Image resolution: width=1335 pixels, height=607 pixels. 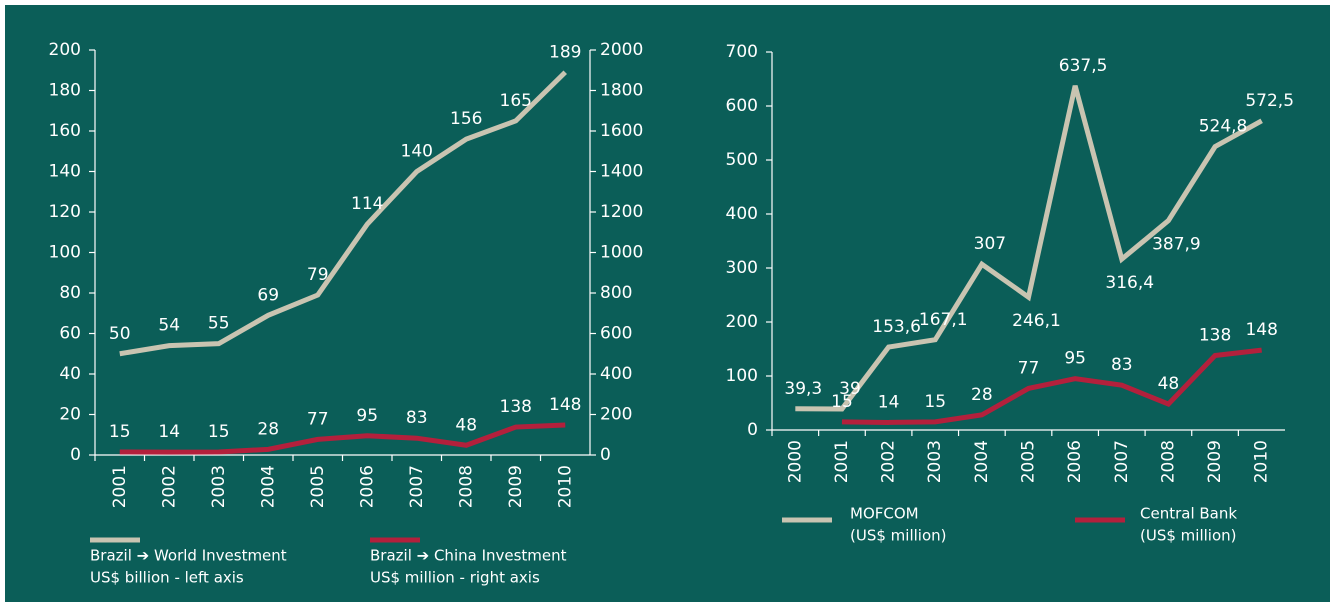 What do you see at coordinates (1129, 283) in the screenshot?
I see `data-label: 316,4` at bounding box center [1129, 283].